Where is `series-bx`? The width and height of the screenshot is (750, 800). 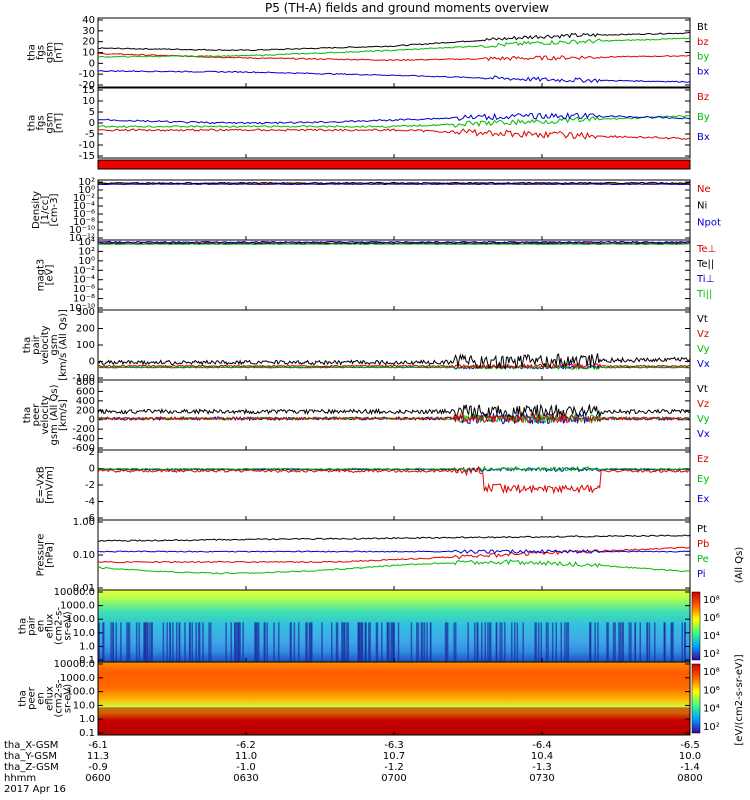
series-bx is located at coordinates (394, 77).